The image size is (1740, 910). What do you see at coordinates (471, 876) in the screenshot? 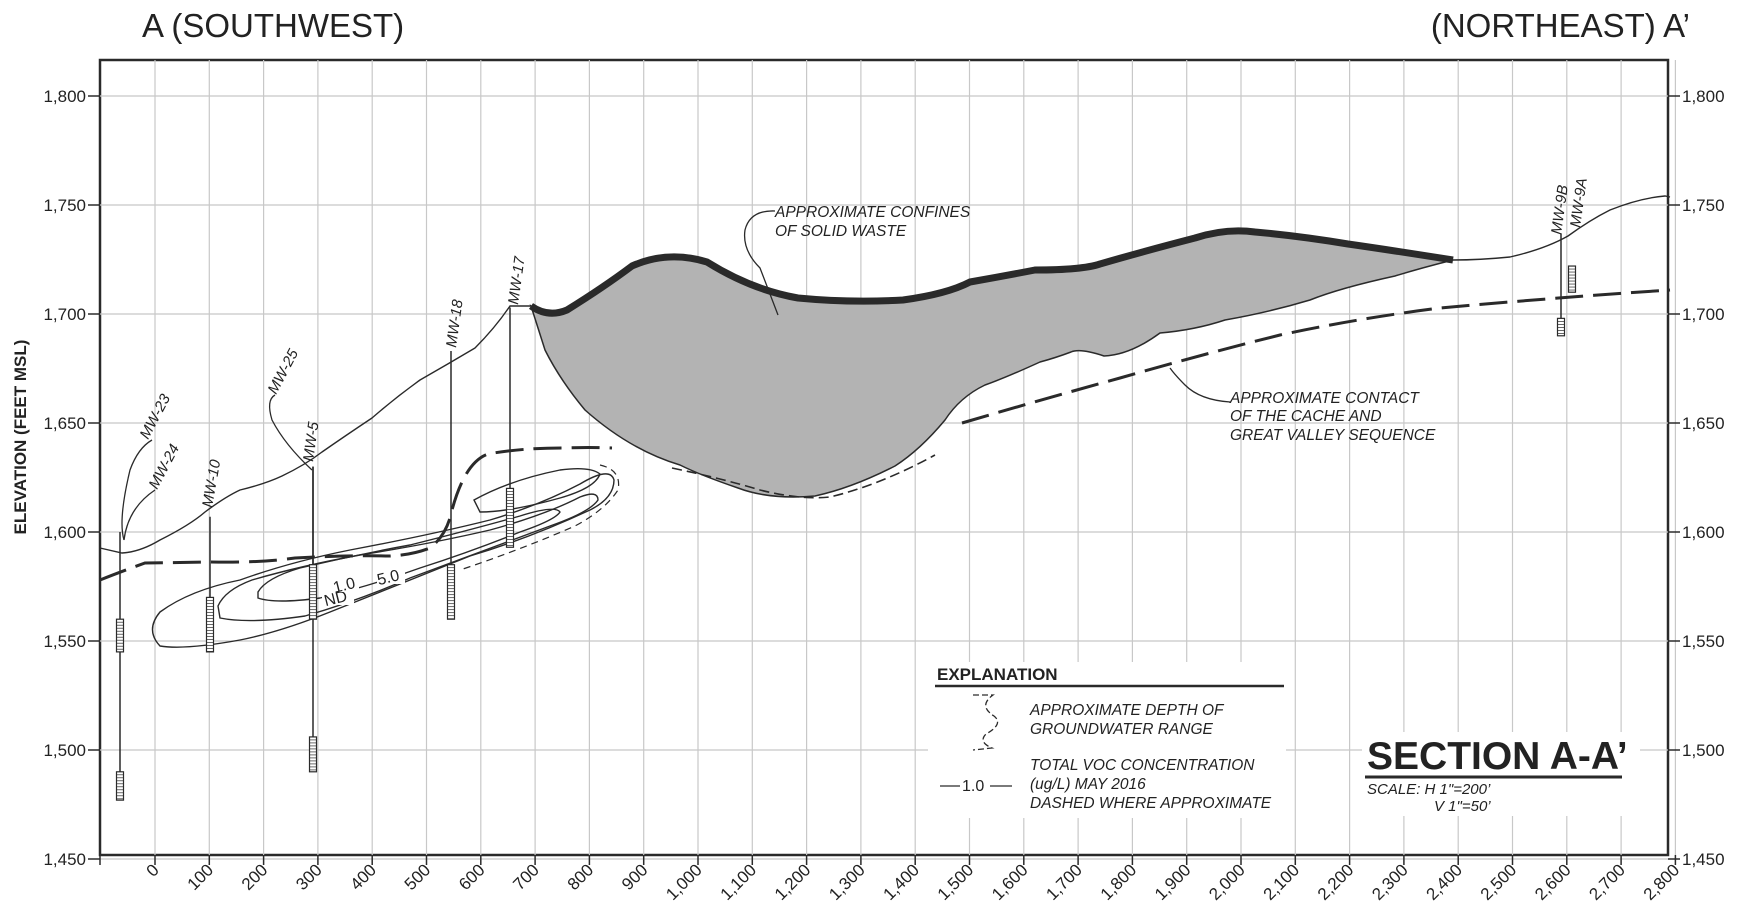
I see `x-tick-label: 600` at bounding box center [471, 876].